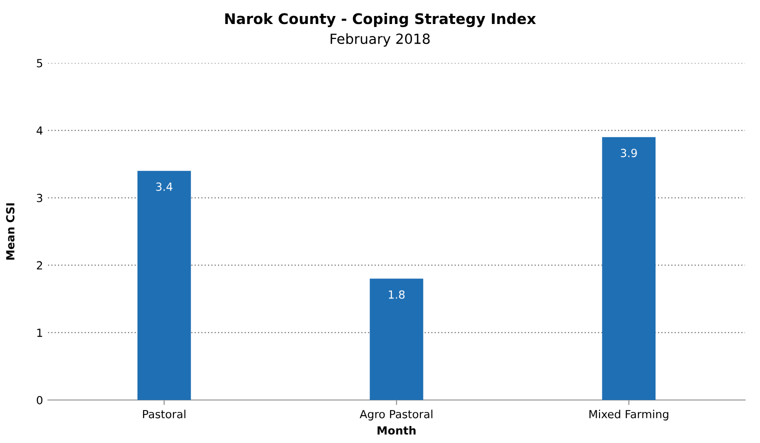  What do you see at coordinates (396, 415) in the screenshot?
I see `x-tick-label: Agro Pastoral` at bounding box center [396, 415].